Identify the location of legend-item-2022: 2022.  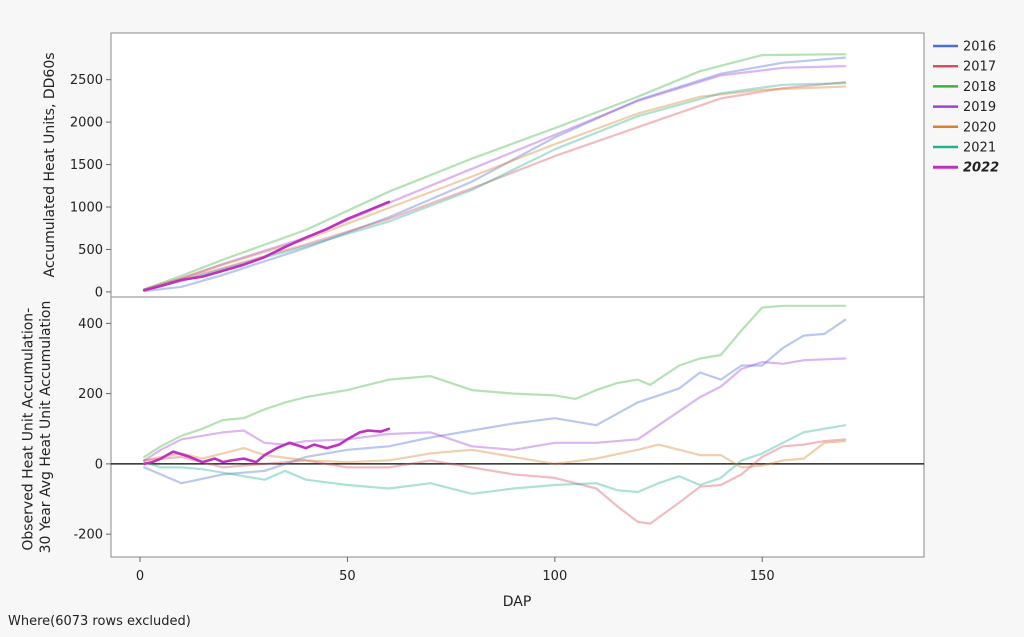
(966, 168).